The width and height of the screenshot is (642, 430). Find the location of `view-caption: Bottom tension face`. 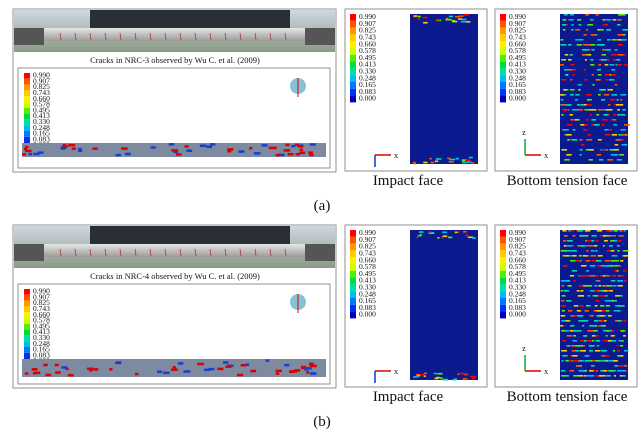

view-caption: Bottom tension face is located at coordinates (567, 181).